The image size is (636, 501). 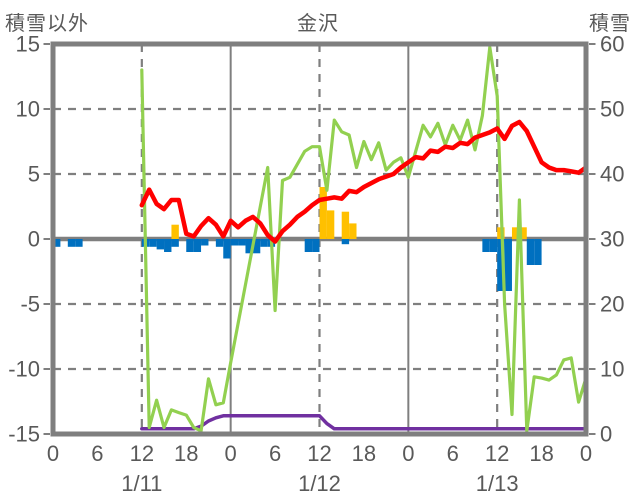 I want to click on right-tick-label: 30, so click(x=612, y=239).